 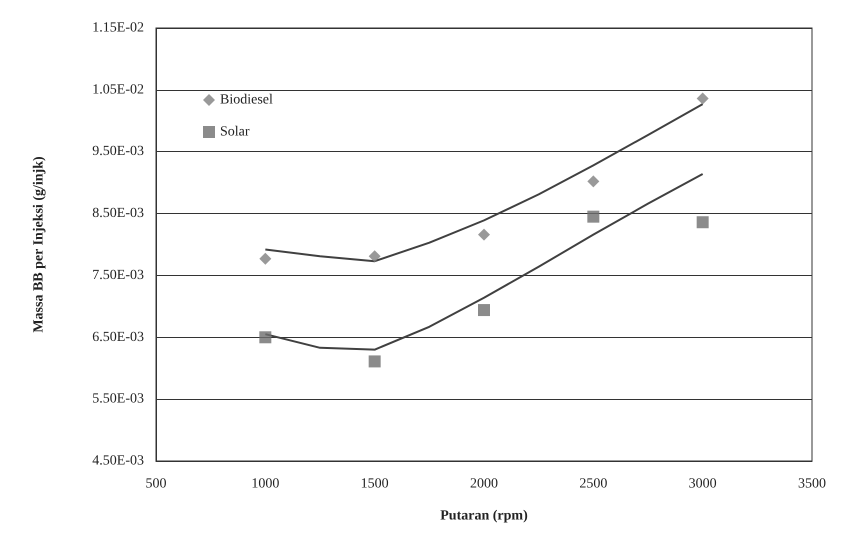 What do you see at coordinates (118, 28) in the screenshot?
I see `y-tick-label: 1.15E-02` at bounding box center [118, 28].